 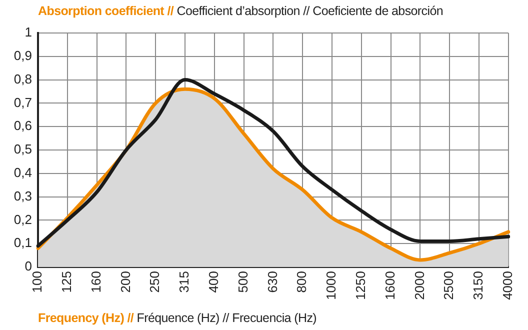 What do you see at coordinates (23, 149) in the screenshot?
I see `y-tick-label: 0,5` at bounding box center [23, 149].